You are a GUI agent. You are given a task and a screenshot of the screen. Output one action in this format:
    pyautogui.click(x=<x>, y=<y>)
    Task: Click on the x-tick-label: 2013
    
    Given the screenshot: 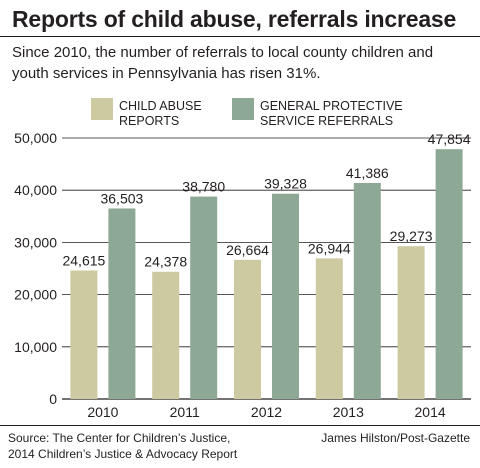 What is the action you would take?
    pyautogui.click(x=348, y=412)
    